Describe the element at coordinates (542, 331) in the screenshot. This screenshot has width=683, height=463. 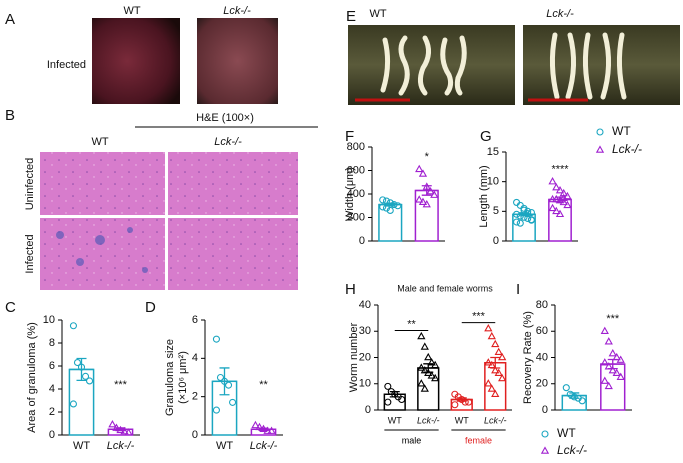
I see `y-tick-label: 60` at that location.